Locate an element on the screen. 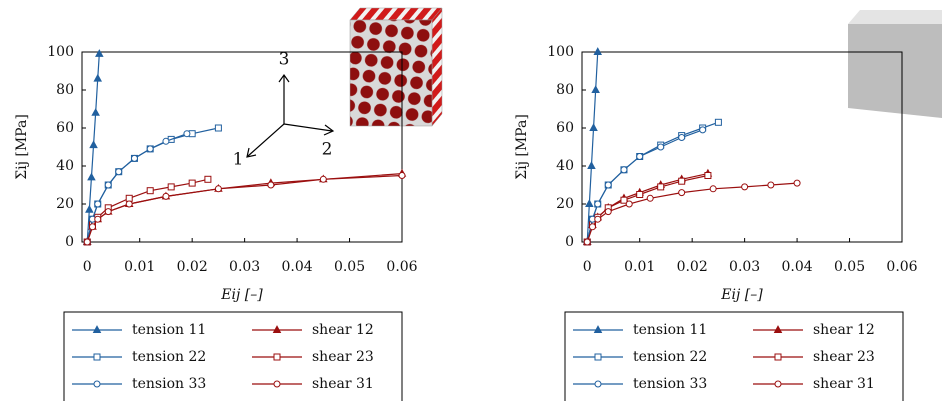 The width and height of the screenshot is (942, 401). legend-label: tension 11 is located at coordinates (670, 330).